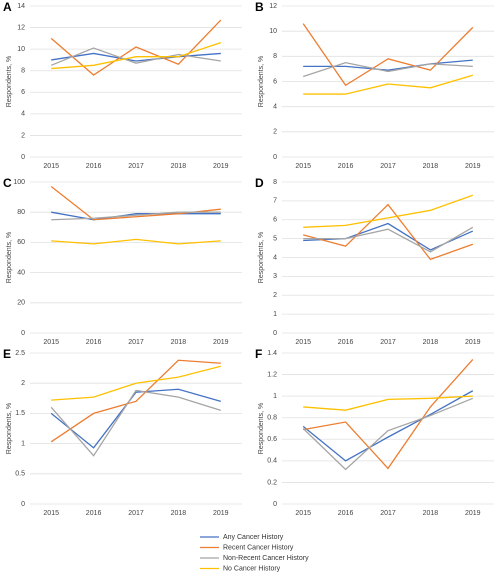  I want to click on y-tick-label: 5, so click(275, 238).